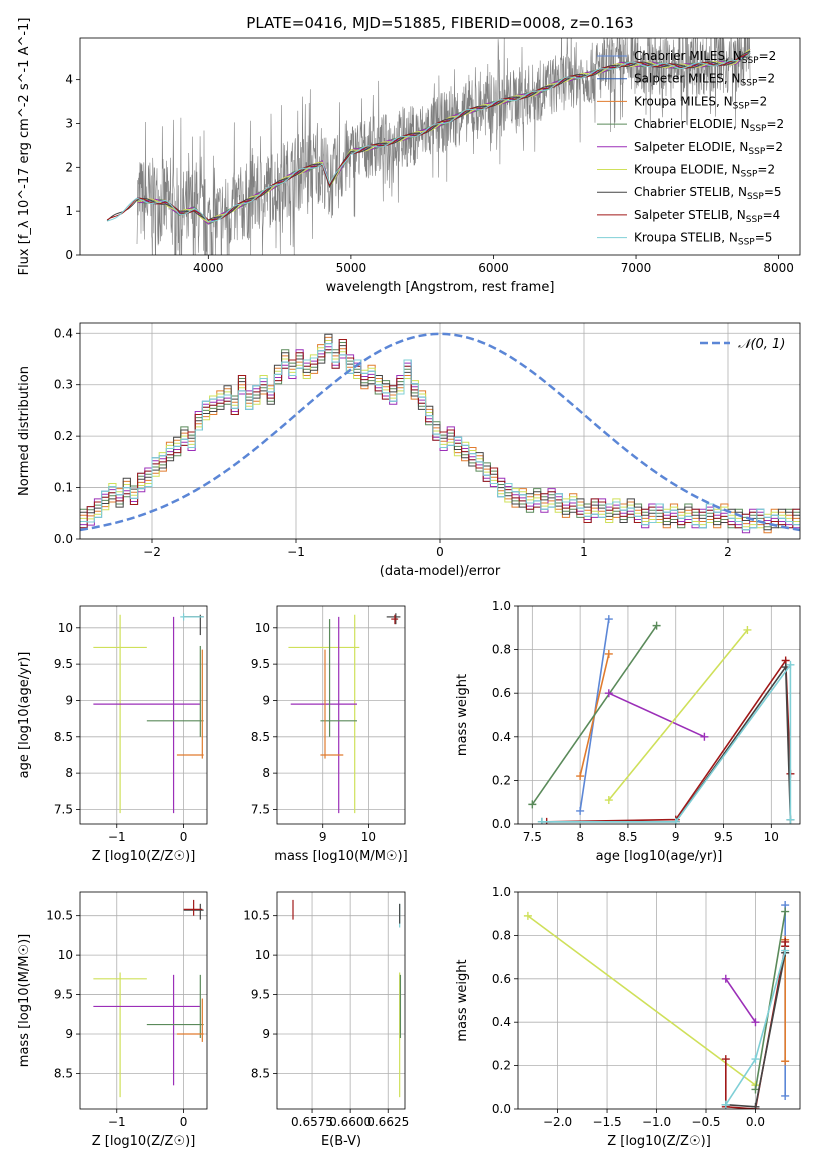 This screenshot has height=1170, width=819. I want to click on y-tick-label: 1.0, so click(501, 892).